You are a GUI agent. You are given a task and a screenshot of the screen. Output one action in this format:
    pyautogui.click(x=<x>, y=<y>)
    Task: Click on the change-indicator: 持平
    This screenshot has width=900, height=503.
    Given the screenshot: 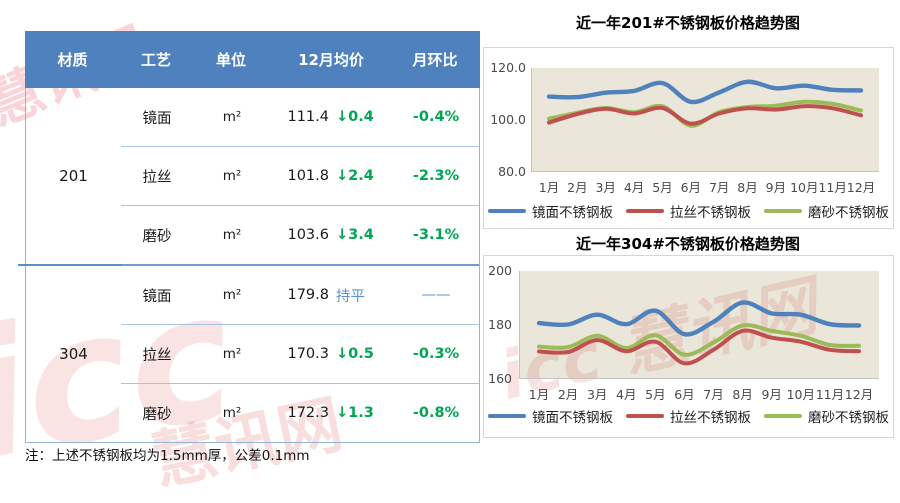 What is the action you would take?
    pyautogui.click(x=350, y=296)
    